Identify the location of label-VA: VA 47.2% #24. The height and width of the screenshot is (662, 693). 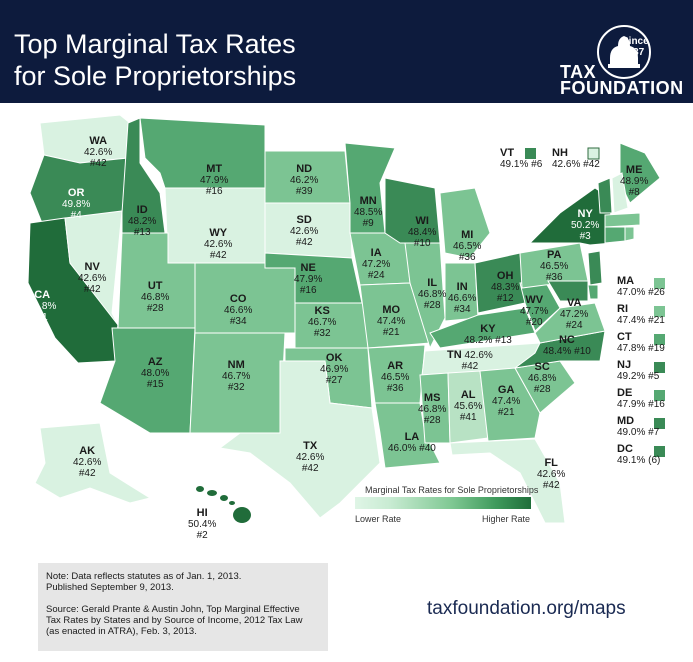
(574, 314).